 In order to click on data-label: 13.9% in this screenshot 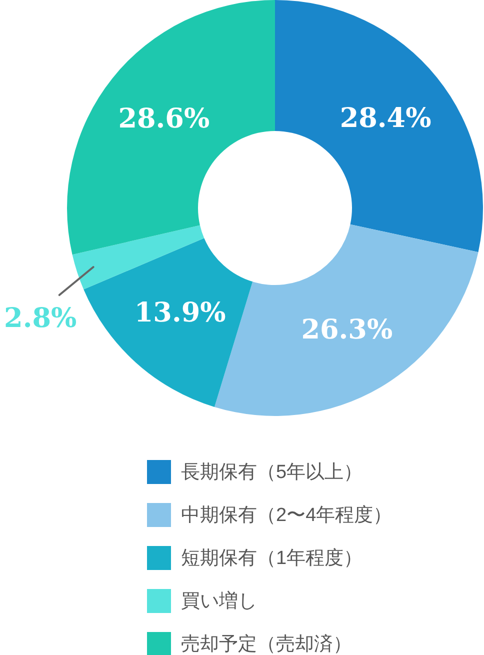, I will do `click(180, 313)`.